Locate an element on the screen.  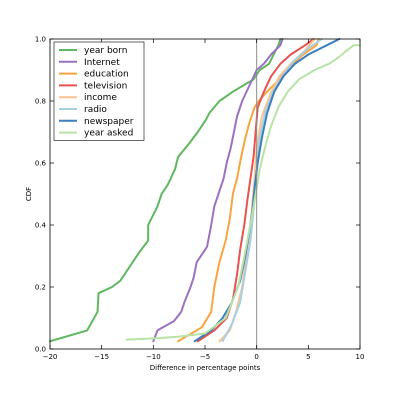
y-tick-label: 0.8 is located at coordinates (40, 102).